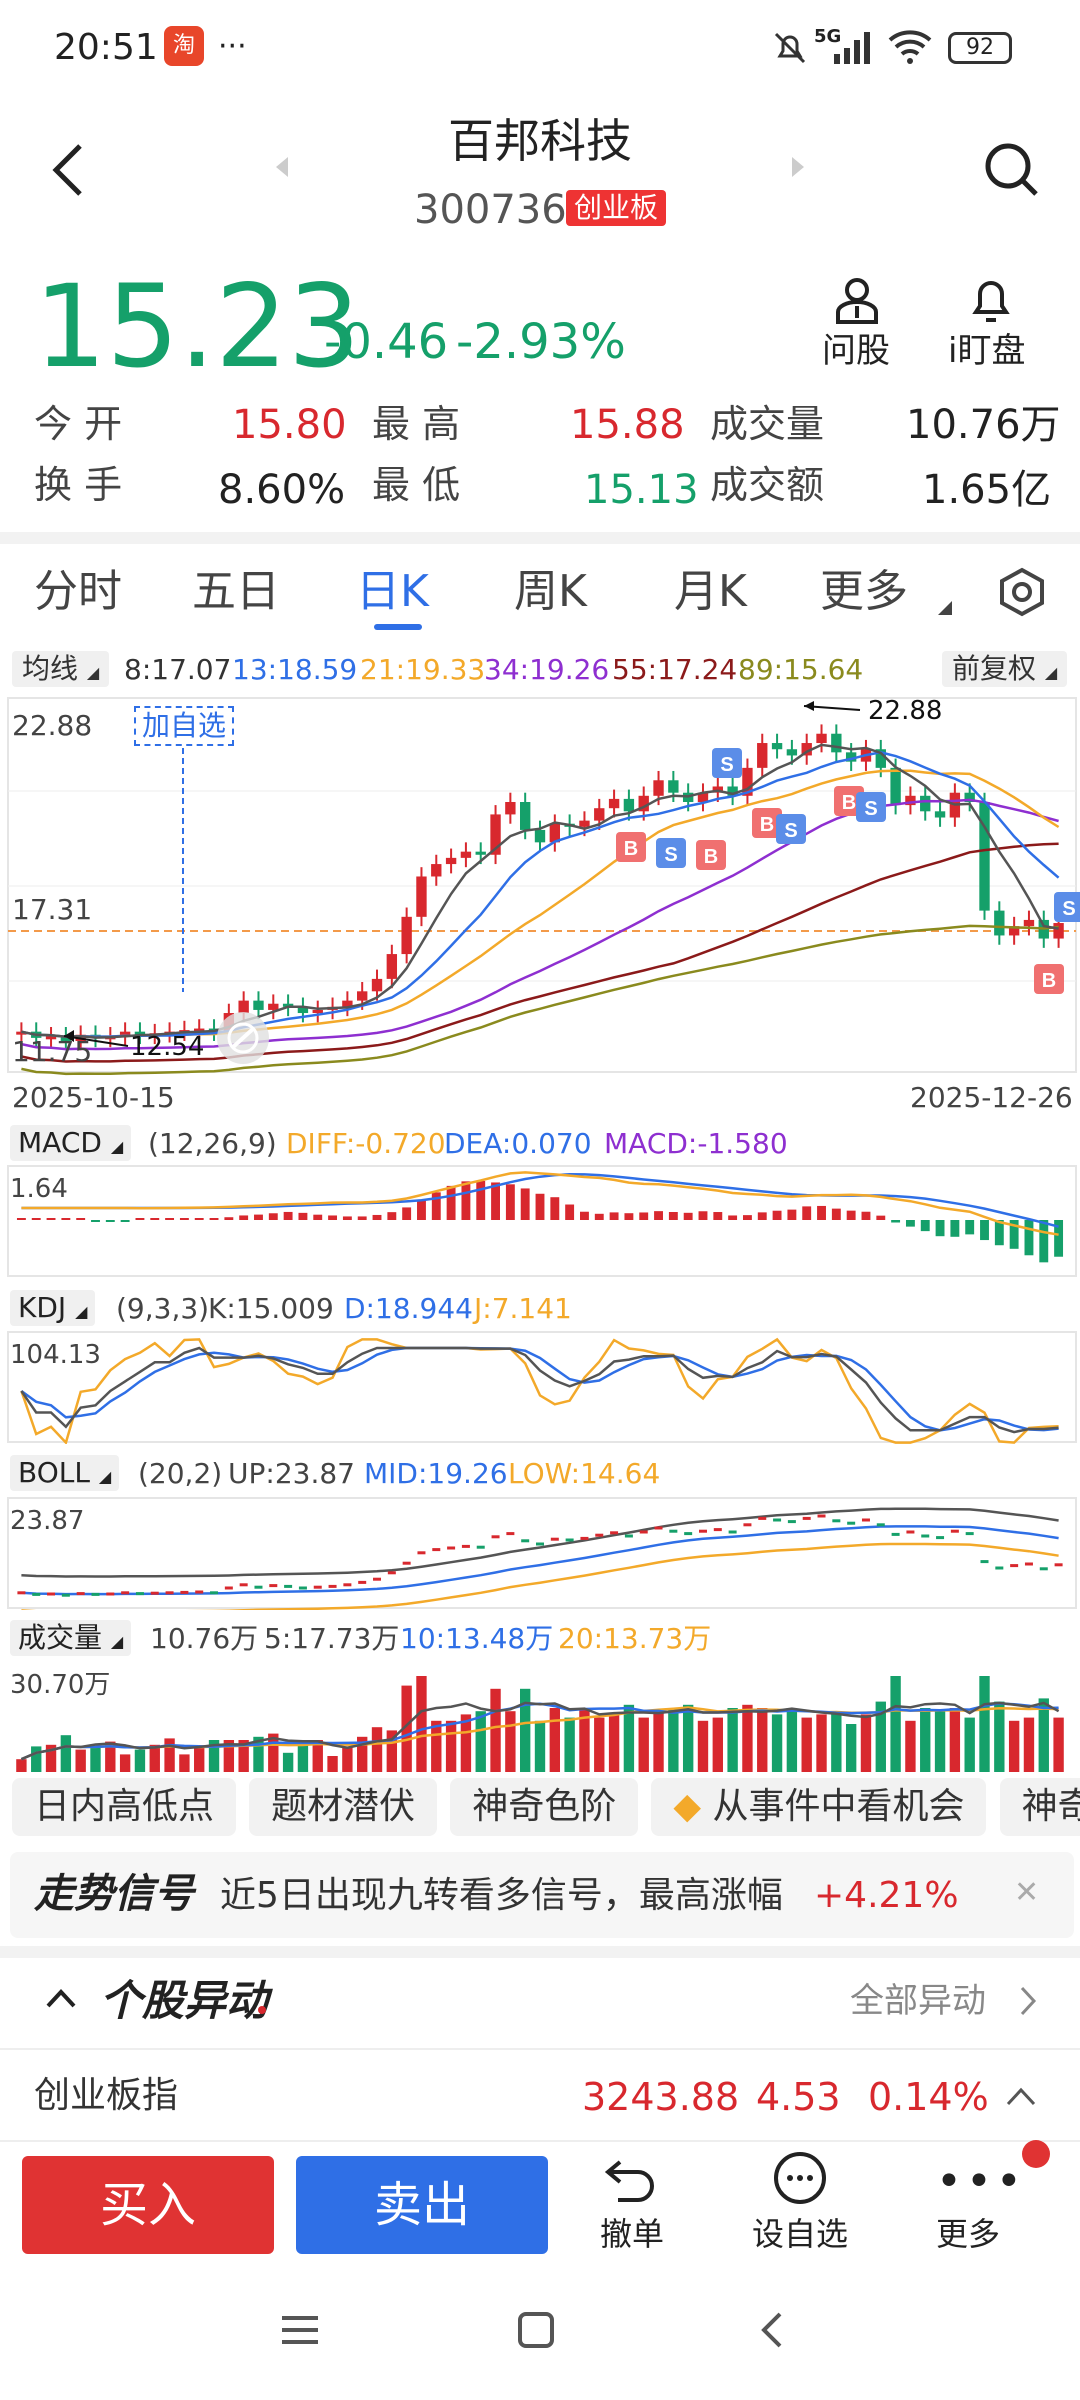  I want to click on more-icon: •••, so click(981, 2181).